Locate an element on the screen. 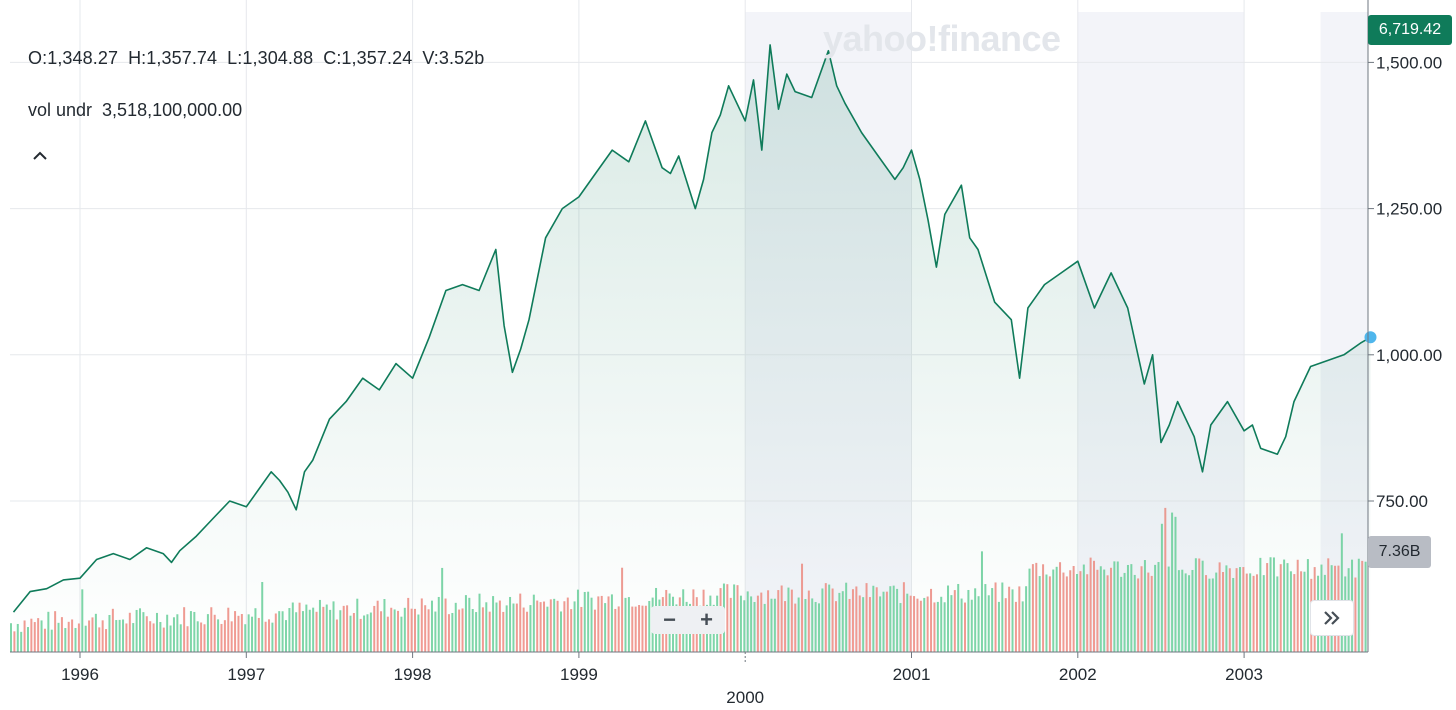 The height and width of the screenshot is (710, 1456). x-tick-label-0: 1996 is located at coordinates (80, 674).